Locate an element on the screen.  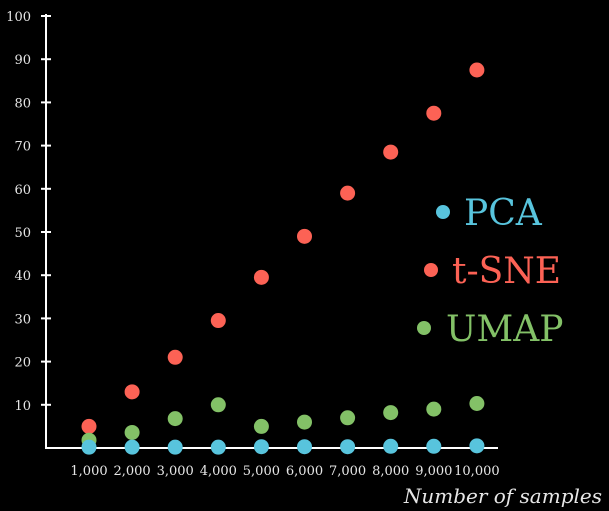
x-axis-title: Number of samples is located at coordinates (502, 496).